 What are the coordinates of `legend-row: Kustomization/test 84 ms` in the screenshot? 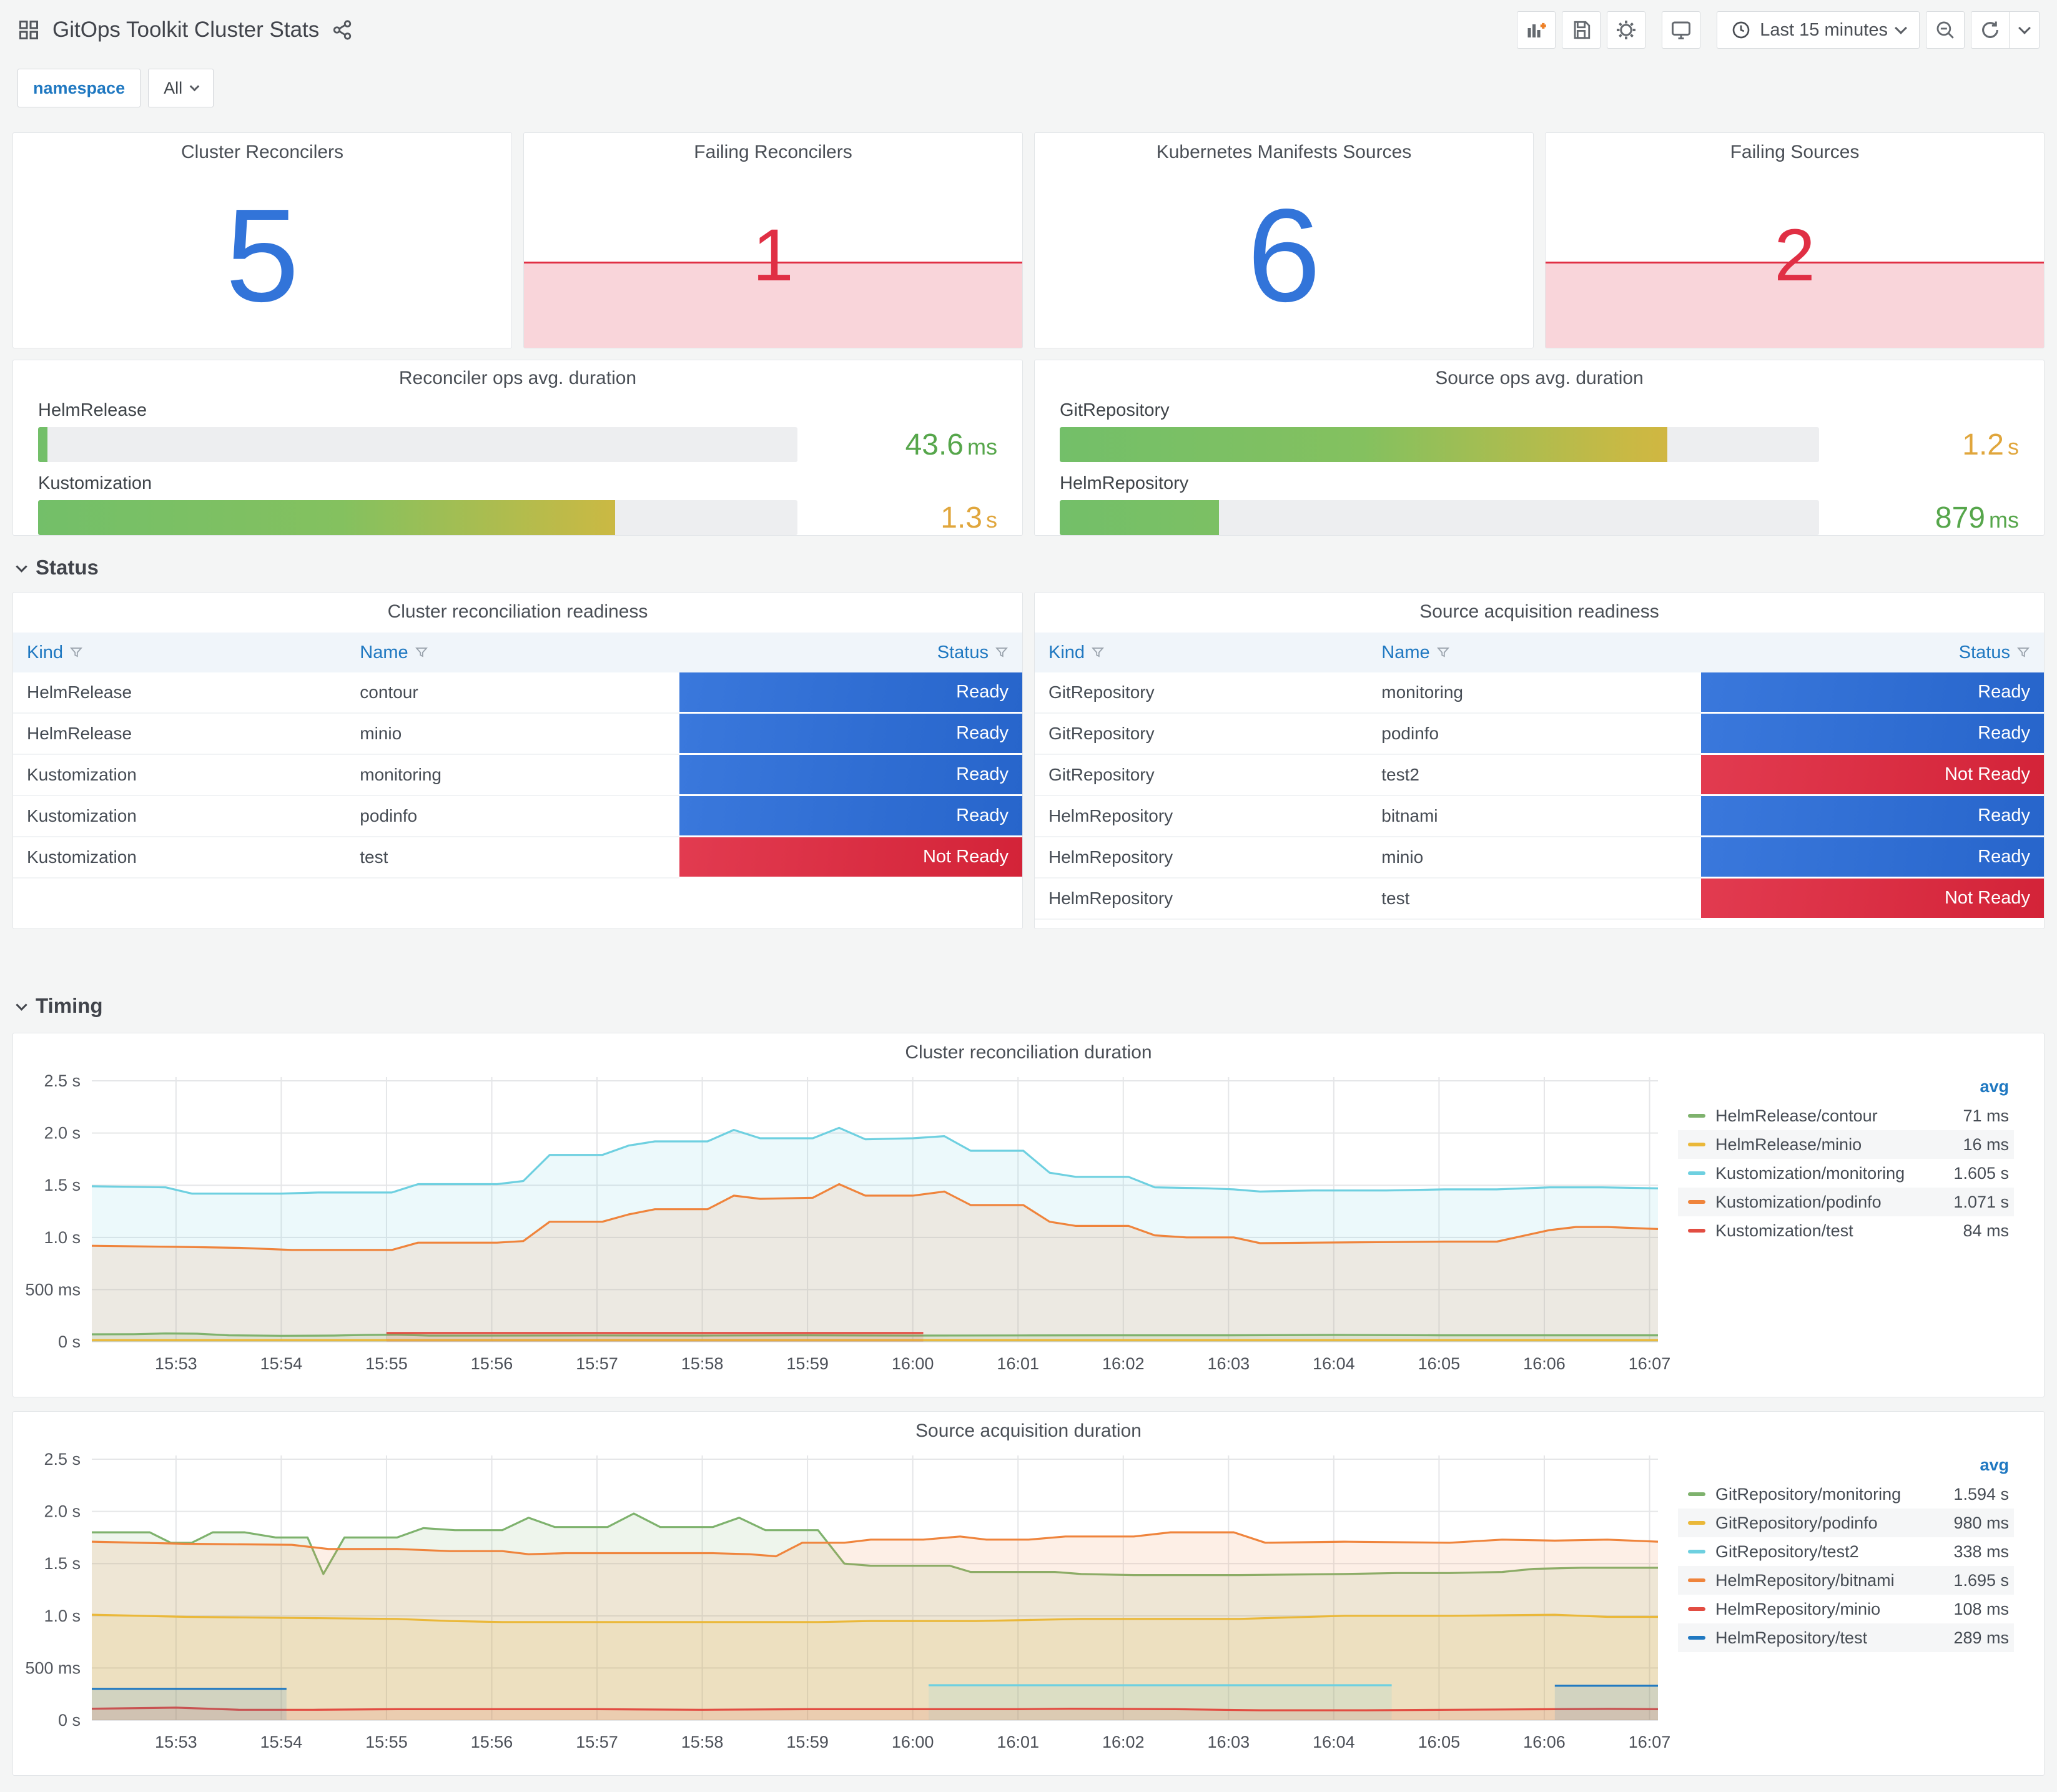 It's located at (1846, 1230).